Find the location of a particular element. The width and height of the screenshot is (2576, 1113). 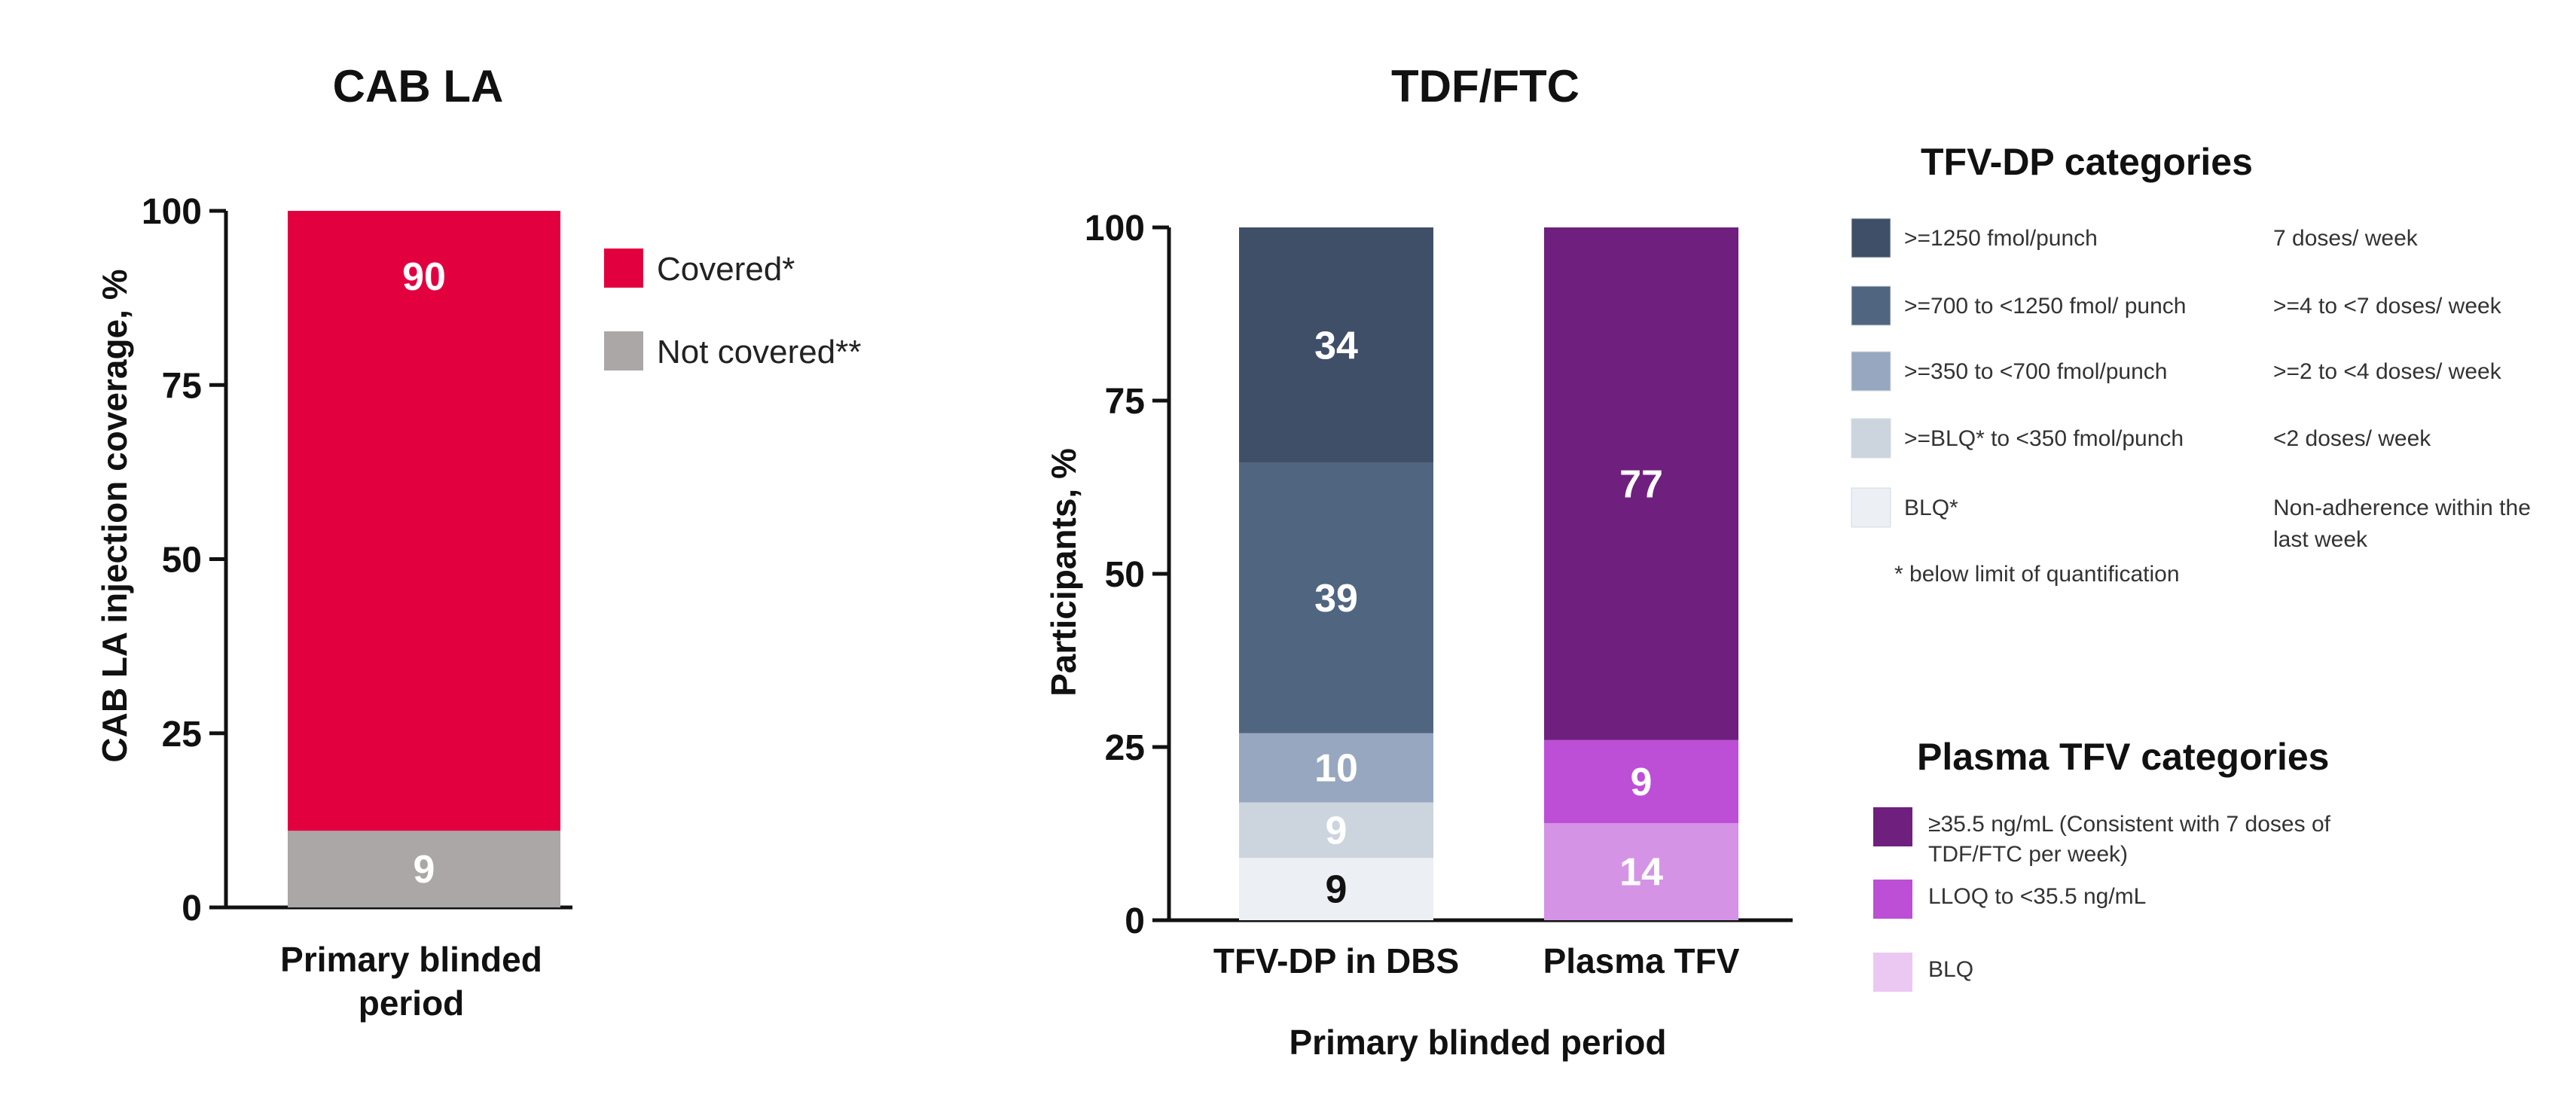

tfv-dp-legend-footnote: * below limit of quantification is located at coordinates (2037, 574).